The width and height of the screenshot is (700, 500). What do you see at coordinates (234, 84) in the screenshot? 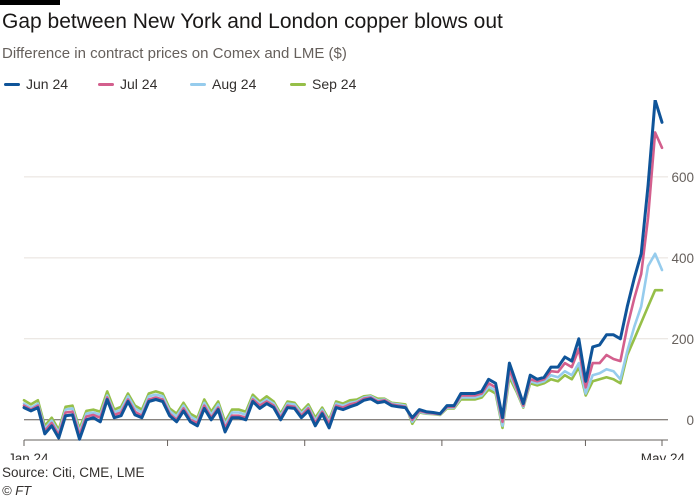
I see `legend-label-aug-24: Aug 24` at bounding box center [234, 84].